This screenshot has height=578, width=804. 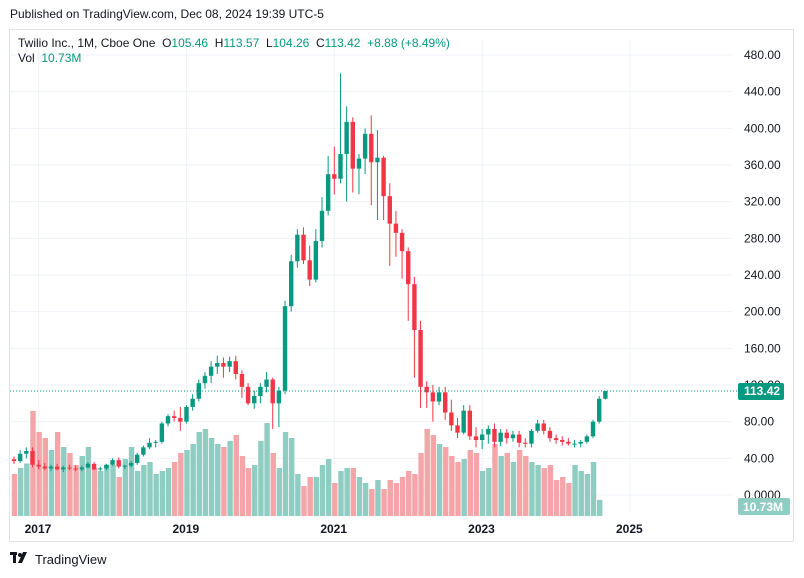 I want to click on y-tick-label: 320.00, so click(x=762, y=202).